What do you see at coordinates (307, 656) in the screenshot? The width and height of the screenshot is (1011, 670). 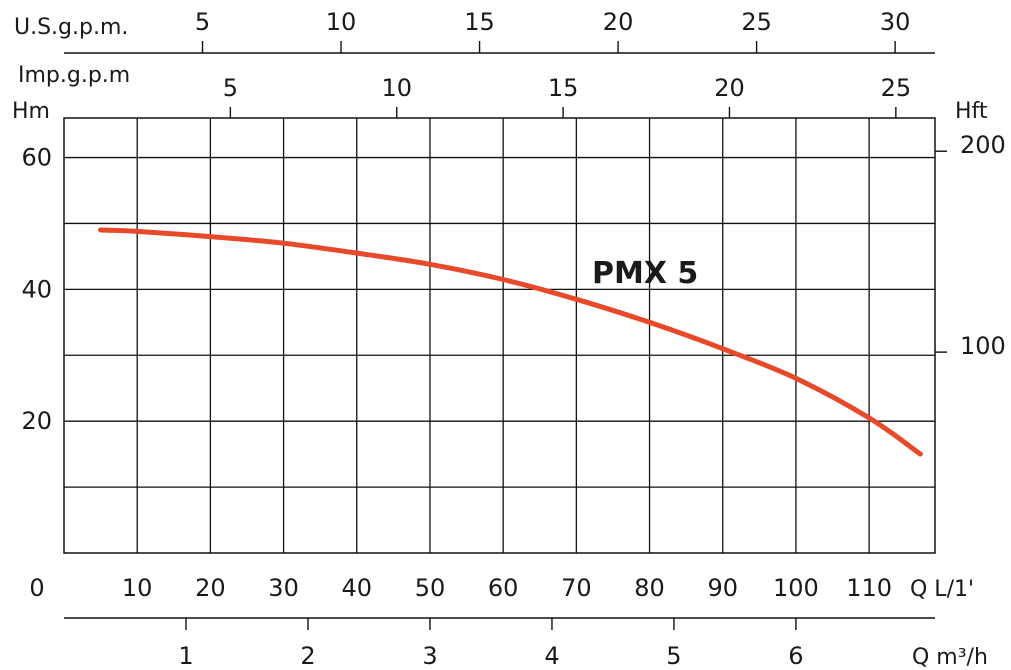 I see `m3h-tick-label: 2` at bounding box center [307, 656].